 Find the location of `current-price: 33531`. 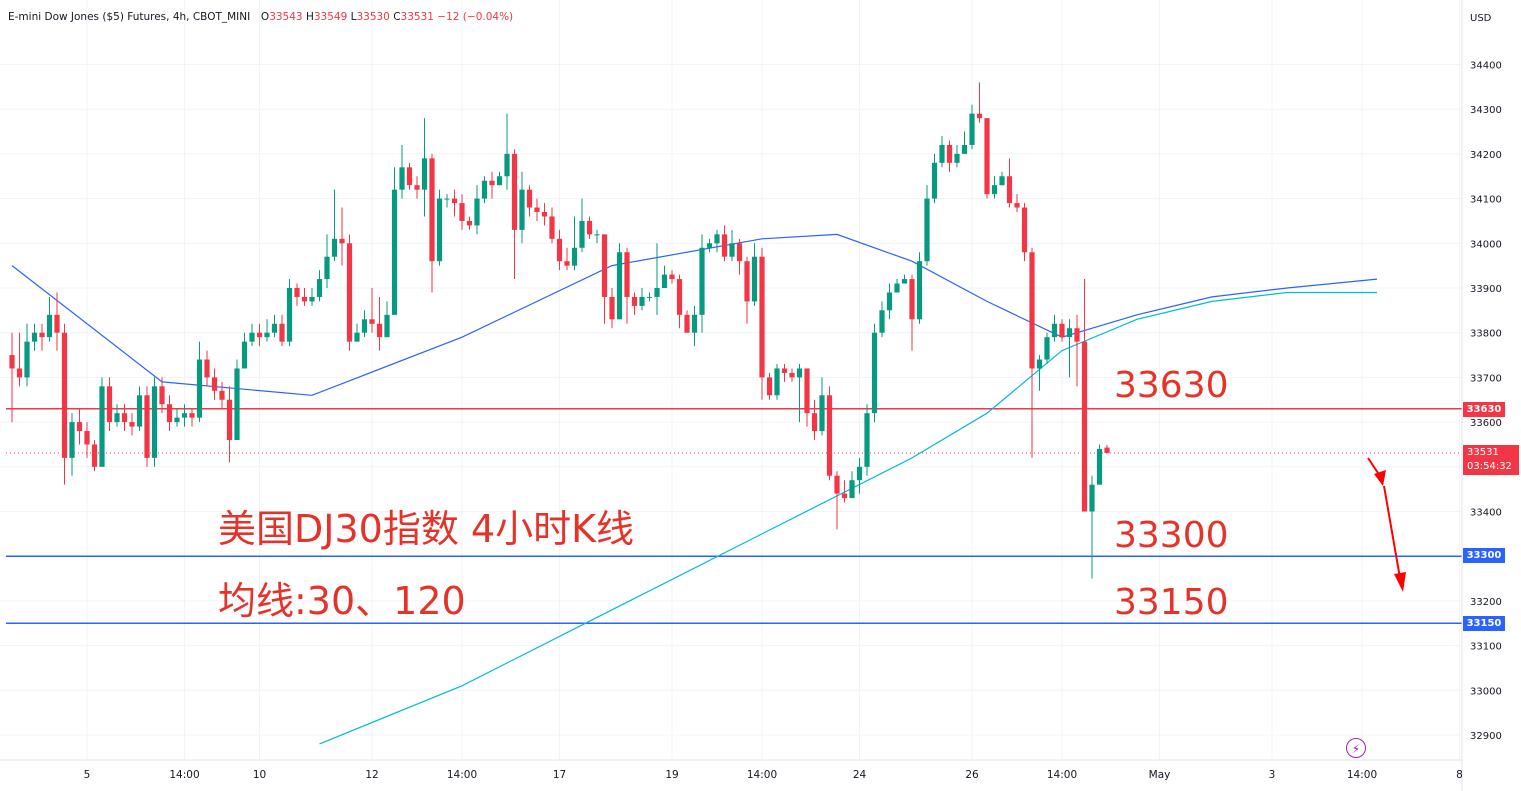

current-price: 33531 is located at coordinates (1483, 452).